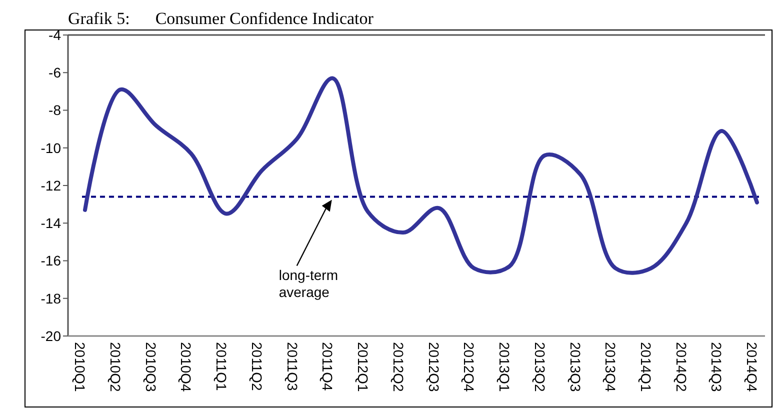 This screenshot has width=773, height=411. Describe the element at coordinates (221, 18) in the screenshot. I see `chart-title: Grafik 5: Consumer Confidence Indicator` at that location.